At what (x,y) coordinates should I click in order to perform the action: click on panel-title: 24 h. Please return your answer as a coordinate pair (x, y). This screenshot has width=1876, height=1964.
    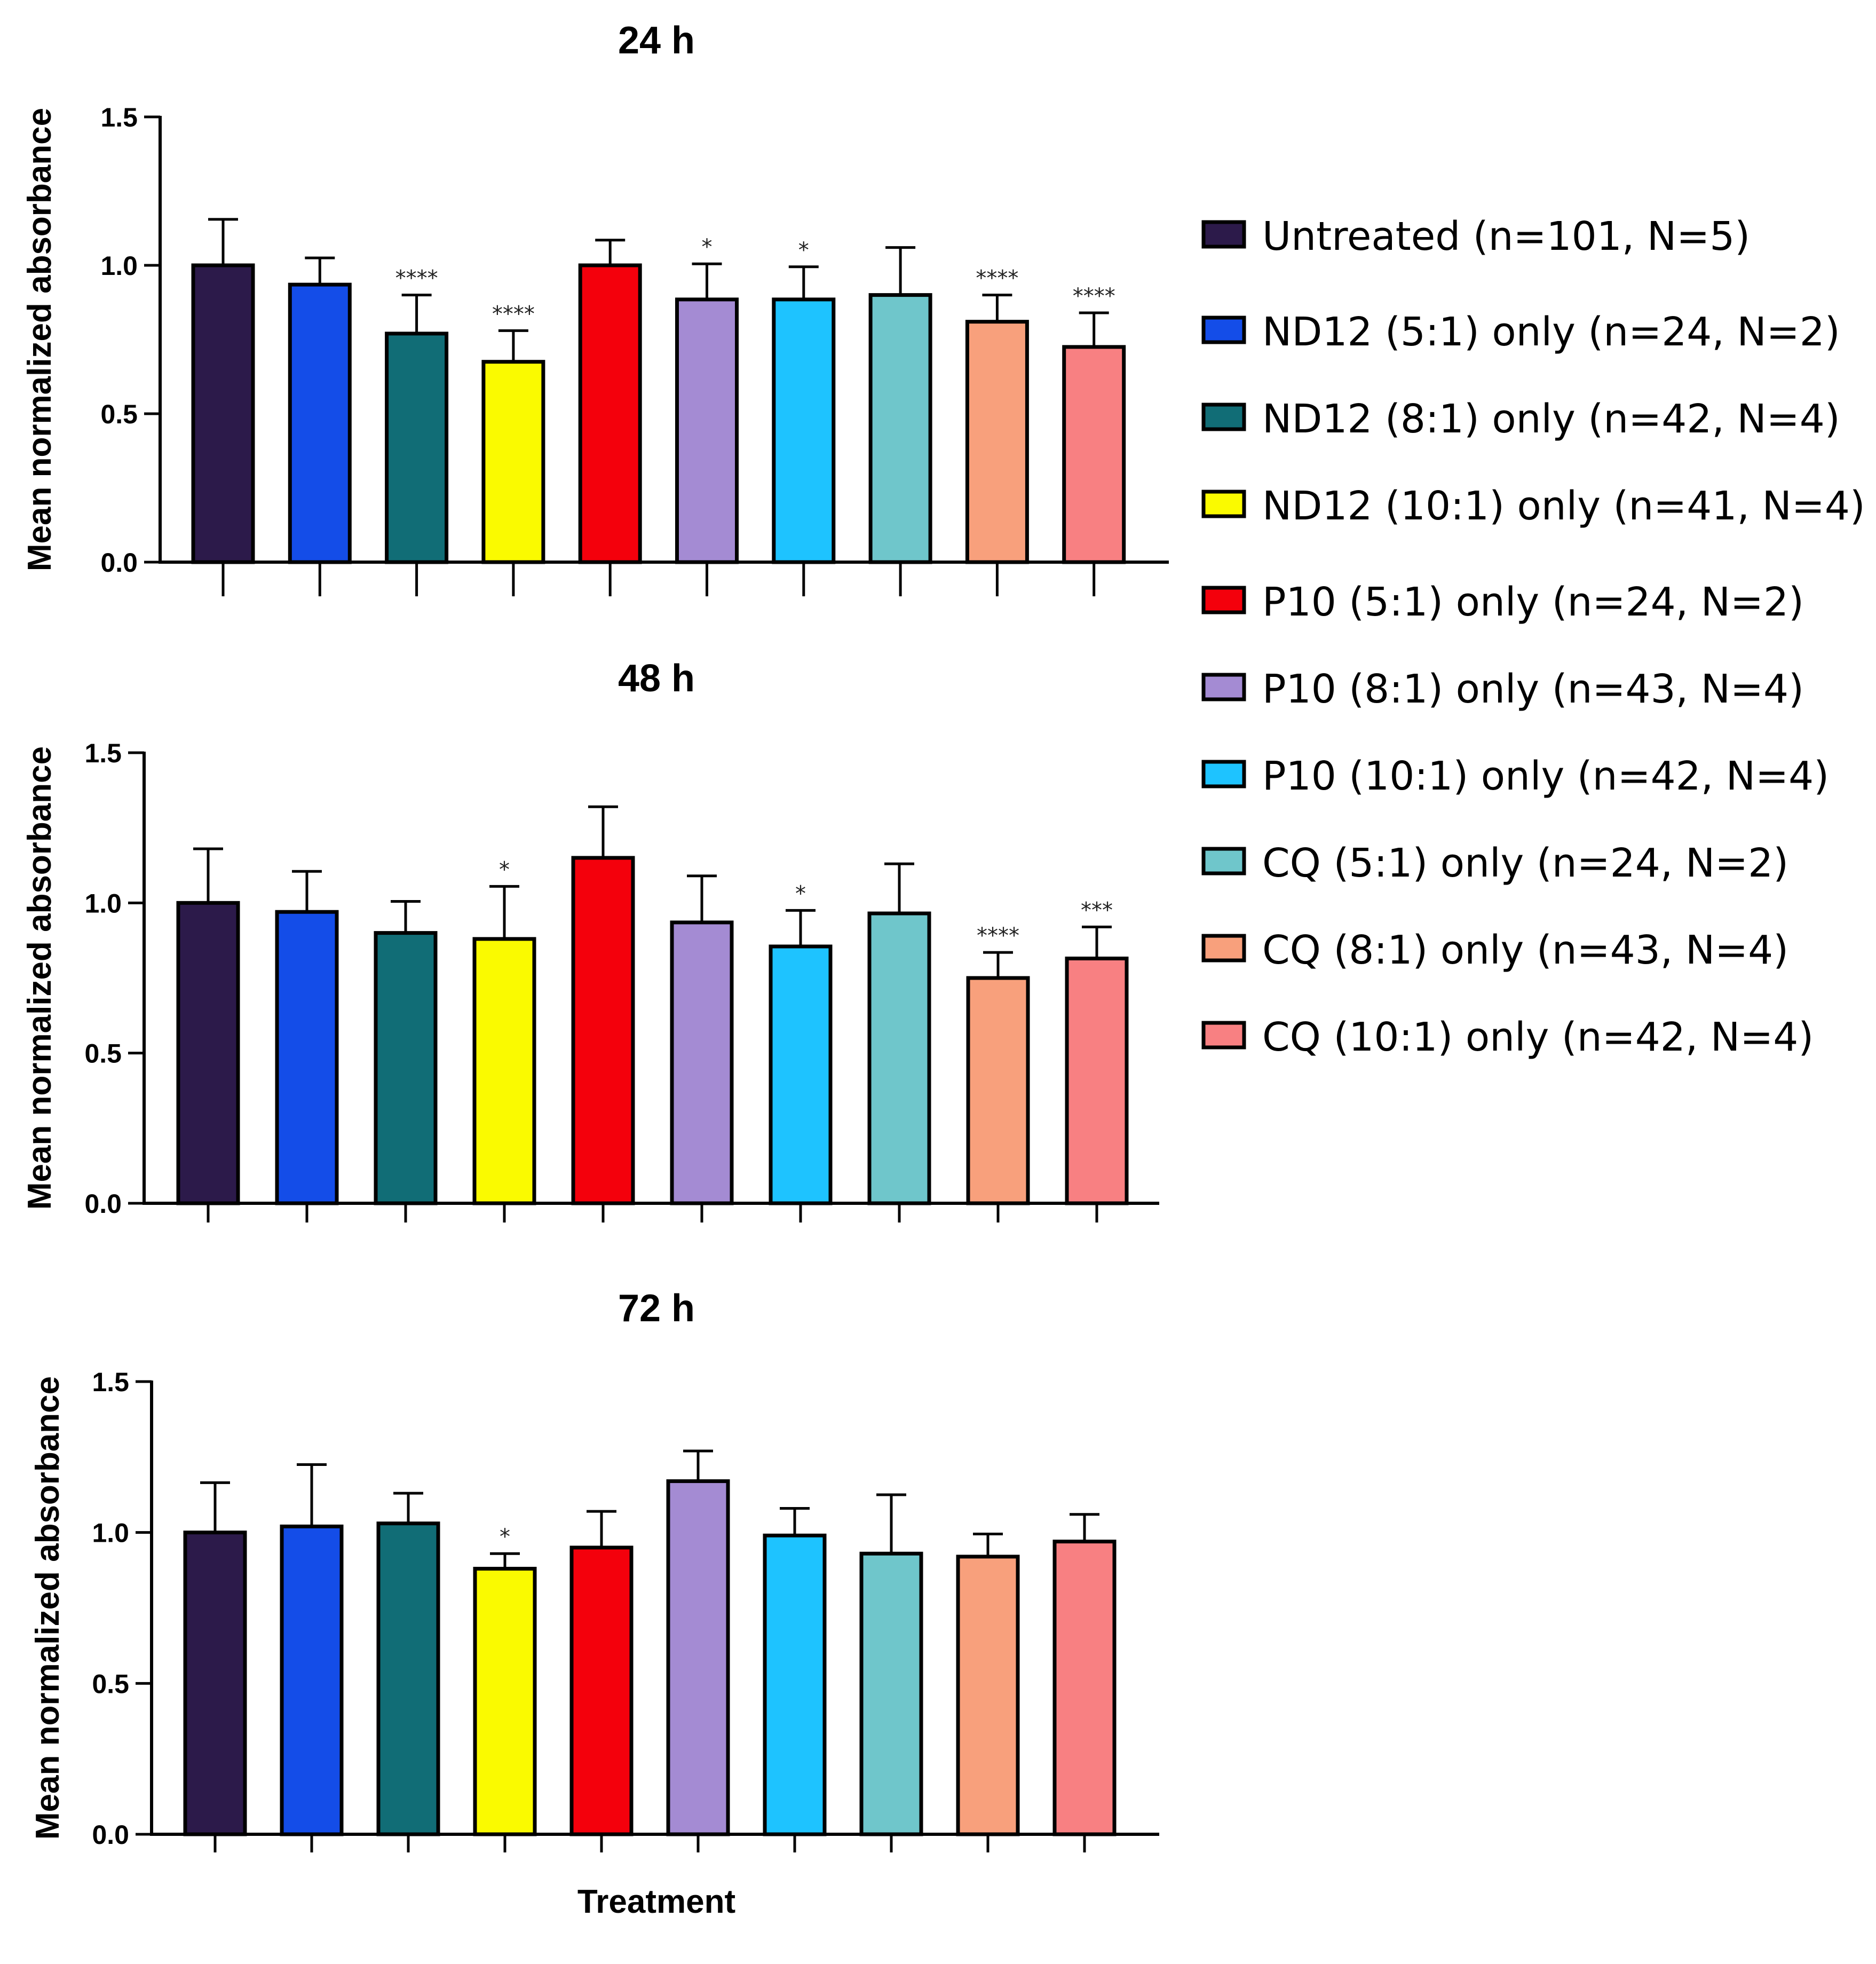
    Looking at the image, I should click on (656, 40).